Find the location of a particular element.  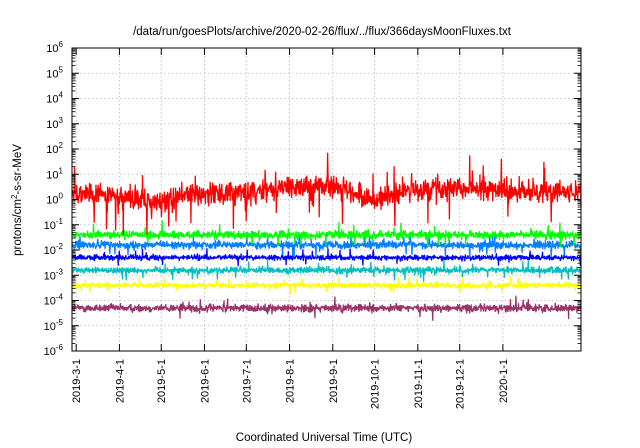

x-tick-label: 2019-4-1 is located at coordinates (120, 381).